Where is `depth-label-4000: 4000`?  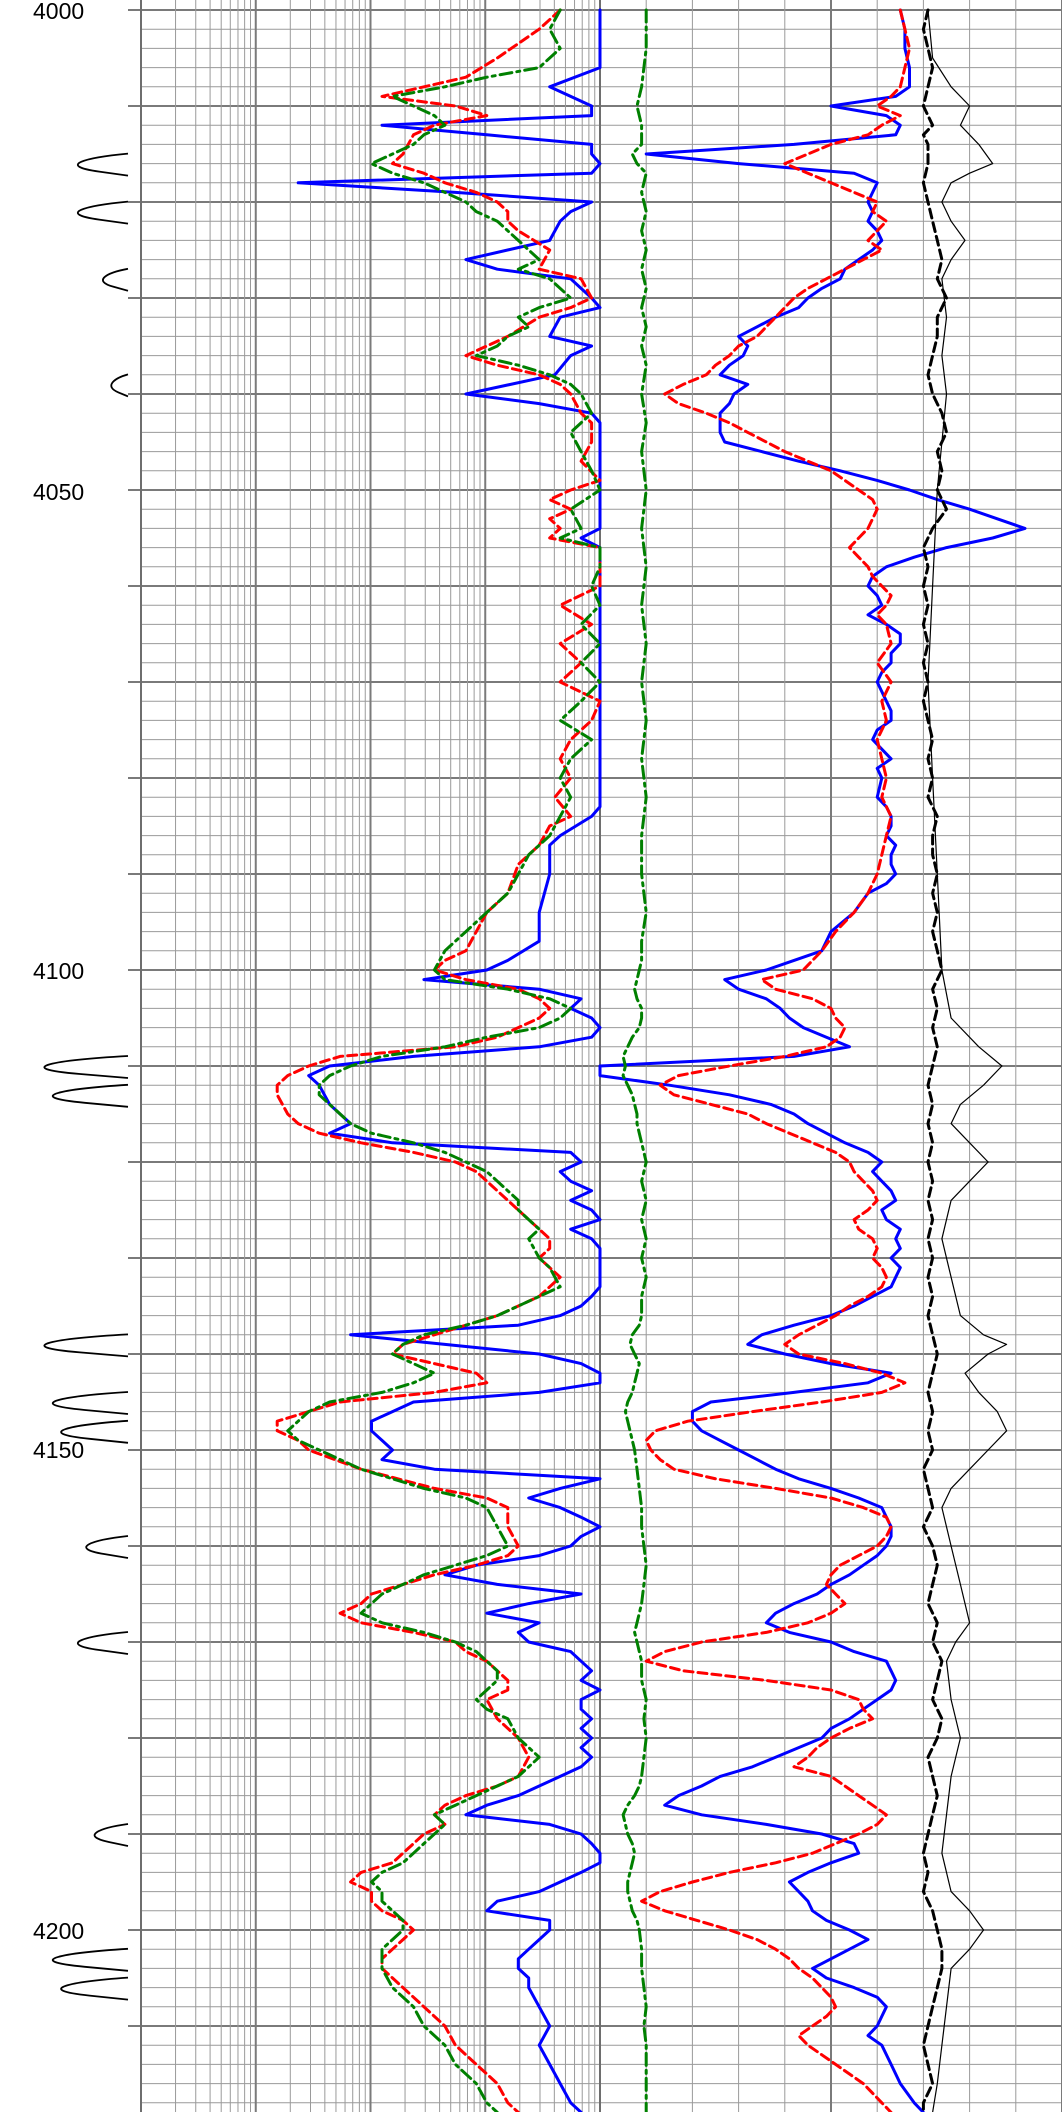 depth-label-4000: 4000 is located at coordinates (58, 12).